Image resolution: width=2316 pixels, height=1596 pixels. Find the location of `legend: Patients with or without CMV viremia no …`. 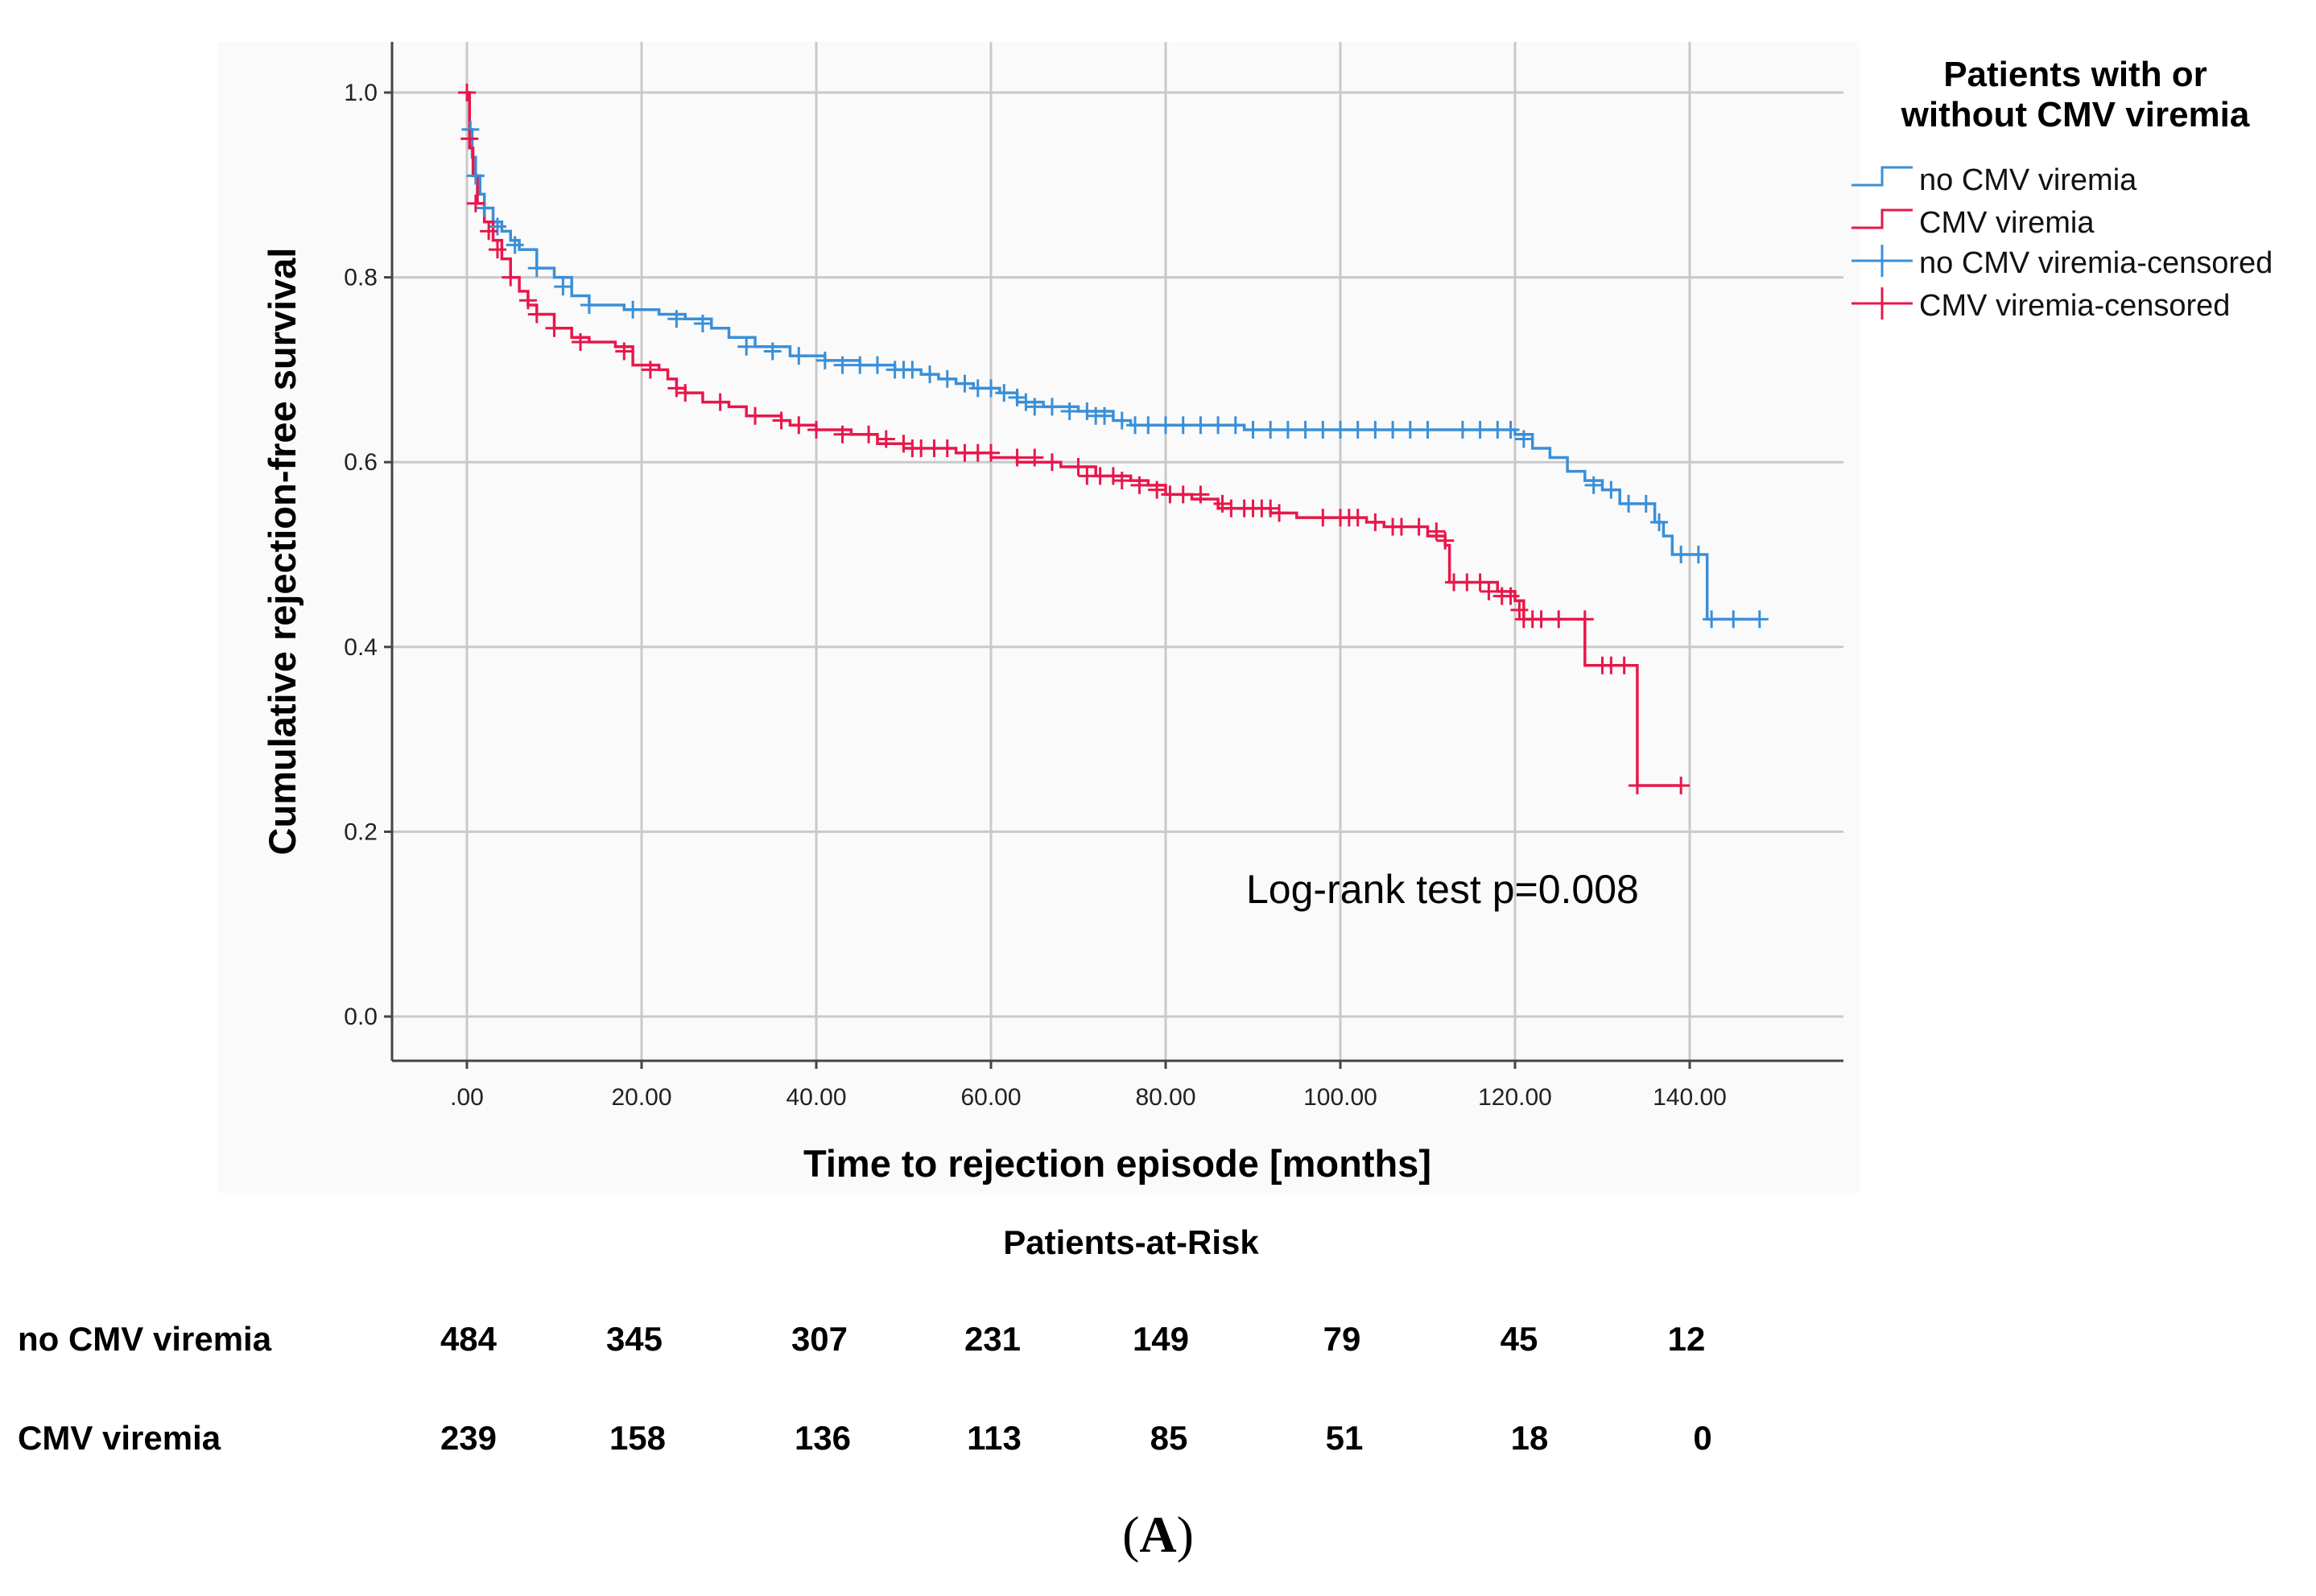

legend: Patients with or without CMV viremia no … is located at coordinates (2062, 189).